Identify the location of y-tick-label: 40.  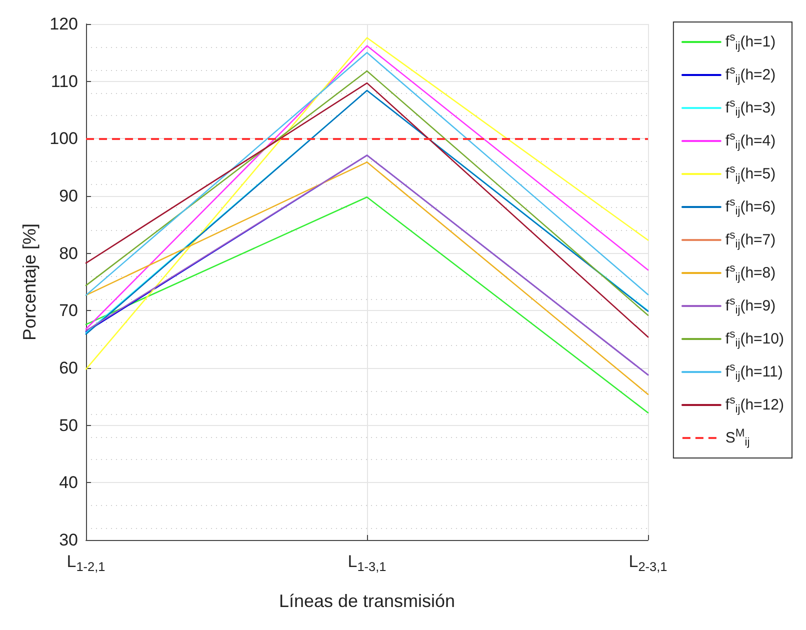
(68, 482).